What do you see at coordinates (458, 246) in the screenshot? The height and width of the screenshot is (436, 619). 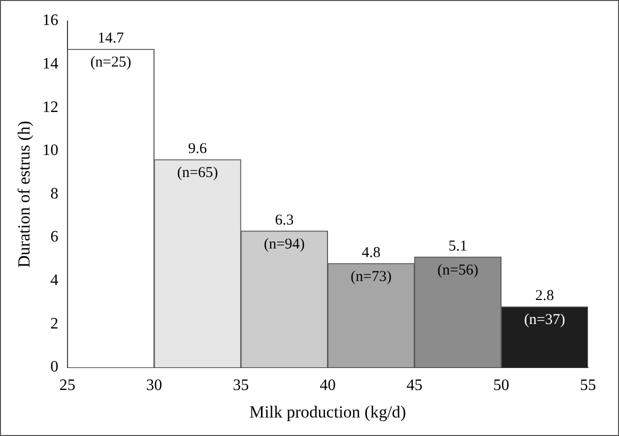 I see `data-label: 5.1` at bounding box center [458, 246].